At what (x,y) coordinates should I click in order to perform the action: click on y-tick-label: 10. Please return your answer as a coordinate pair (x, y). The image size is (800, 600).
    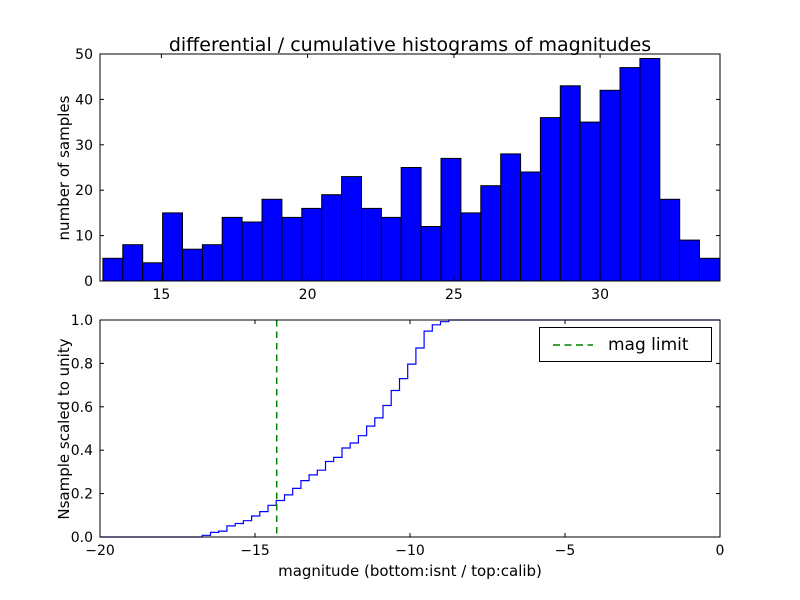
    Looking at the image, I should click on (84, 237).